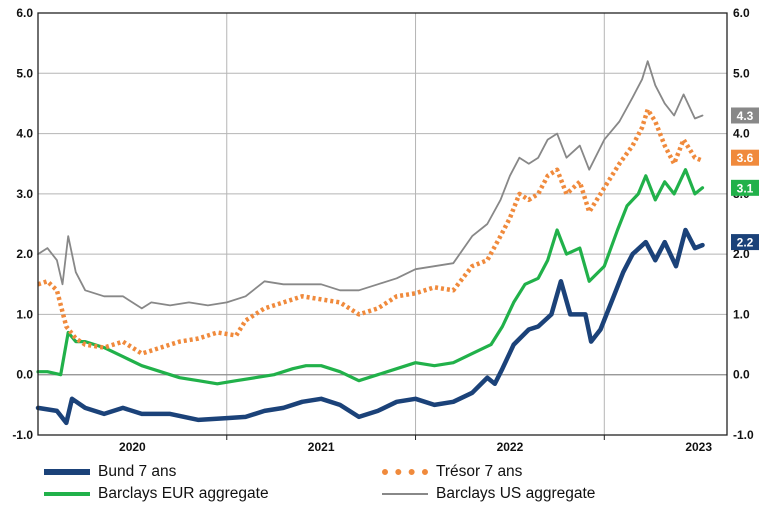  What do you see at coordinates (67, 494) in the screenshot?
I see `legend-swatch-eur-aggregate` at bounding box center [67, 494].